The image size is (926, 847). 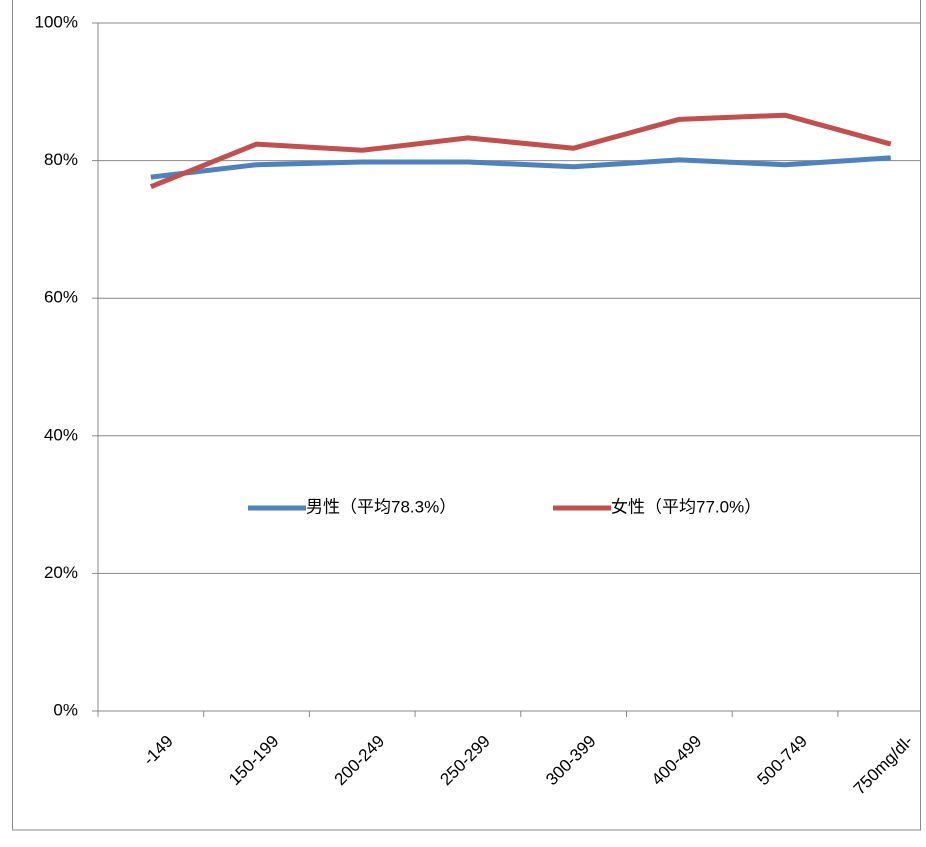 I want to click on y-tick-label: 60%, so click(x=61, y=297).